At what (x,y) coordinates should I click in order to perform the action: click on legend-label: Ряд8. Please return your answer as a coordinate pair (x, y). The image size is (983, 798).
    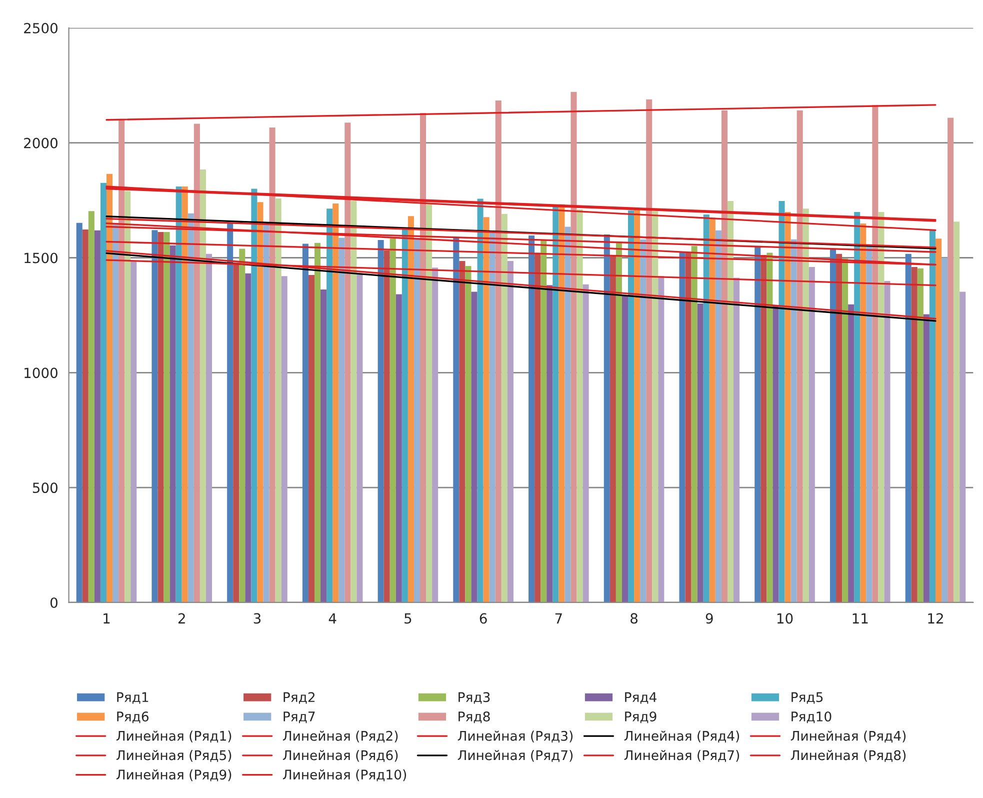
    Looking at the image, I should click on (474, 717).